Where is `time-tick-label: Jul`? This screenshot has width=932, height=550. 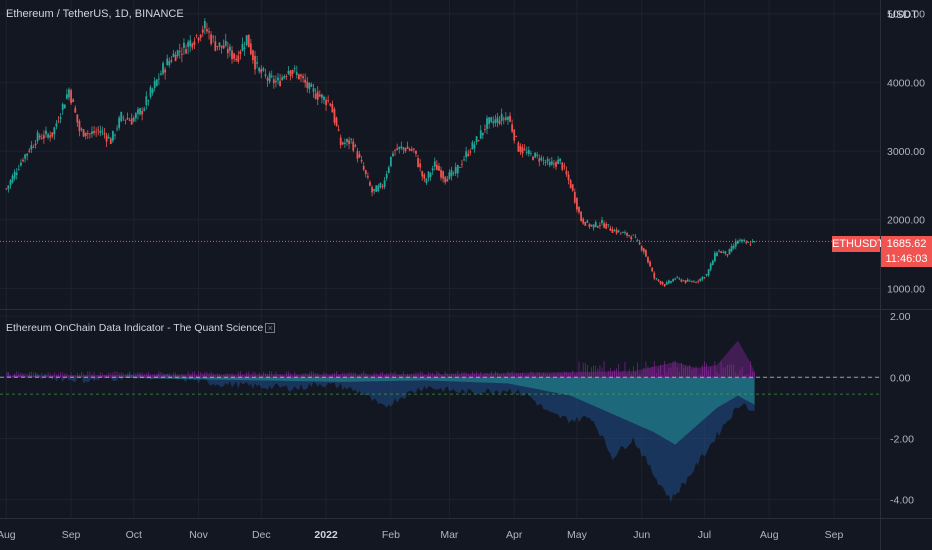
time-tick-label: Jul is located at coordinates (704, 535).